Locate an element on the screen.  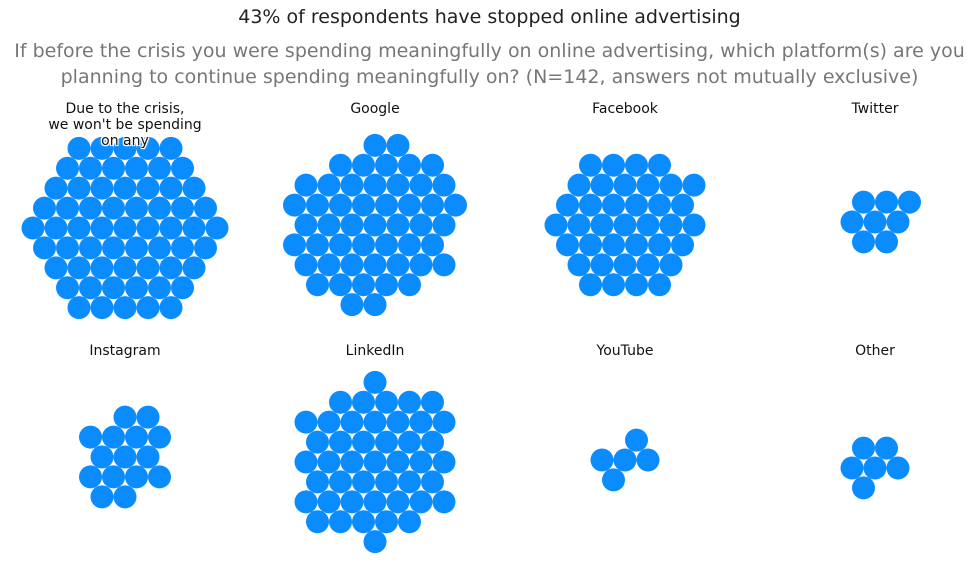
group-label: Facebook is located at coordinates (625, 109).